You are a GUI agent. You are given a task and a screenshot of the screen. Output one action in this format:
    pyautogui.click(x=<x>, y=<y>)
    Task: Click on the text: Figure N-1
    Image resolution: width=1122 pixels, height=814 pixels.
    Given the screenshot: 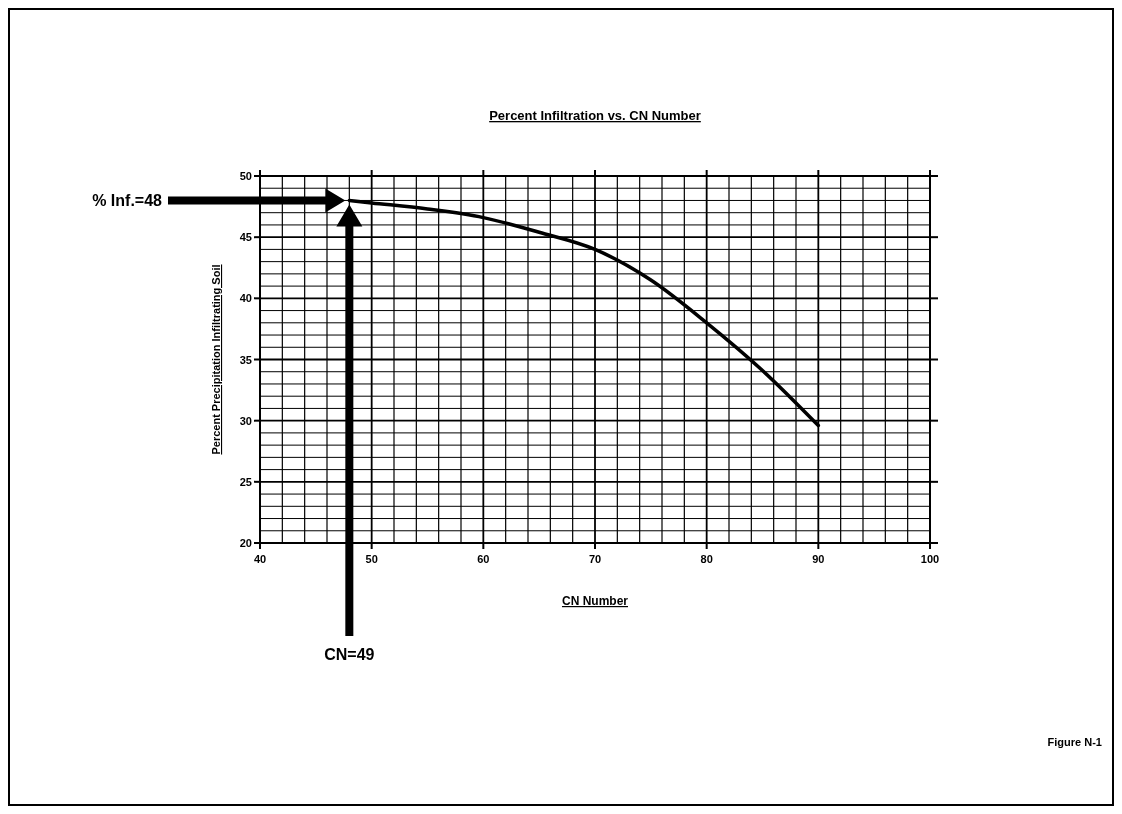 What is the action you would take?
    pyautogui.click(x=1074, y=742)
    